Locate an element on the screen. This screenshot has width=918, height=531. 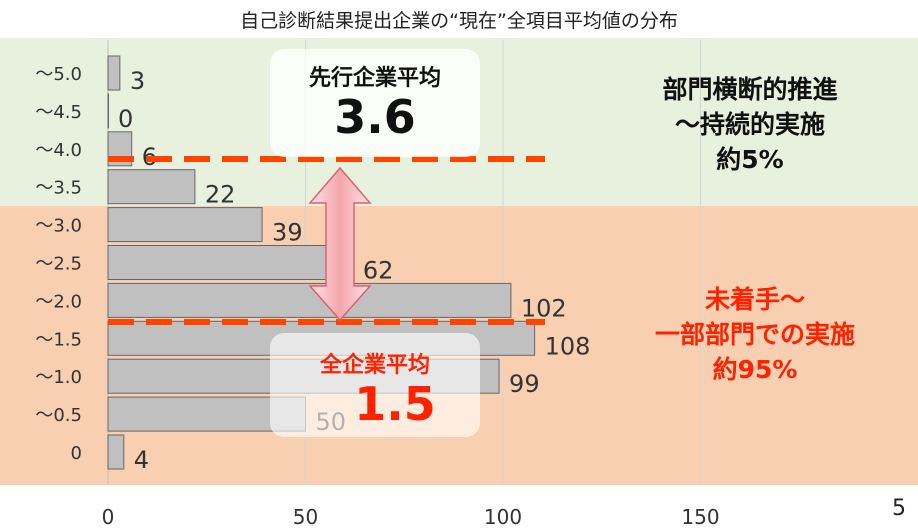
data-label: 99 is located at coordinates (524, 384).